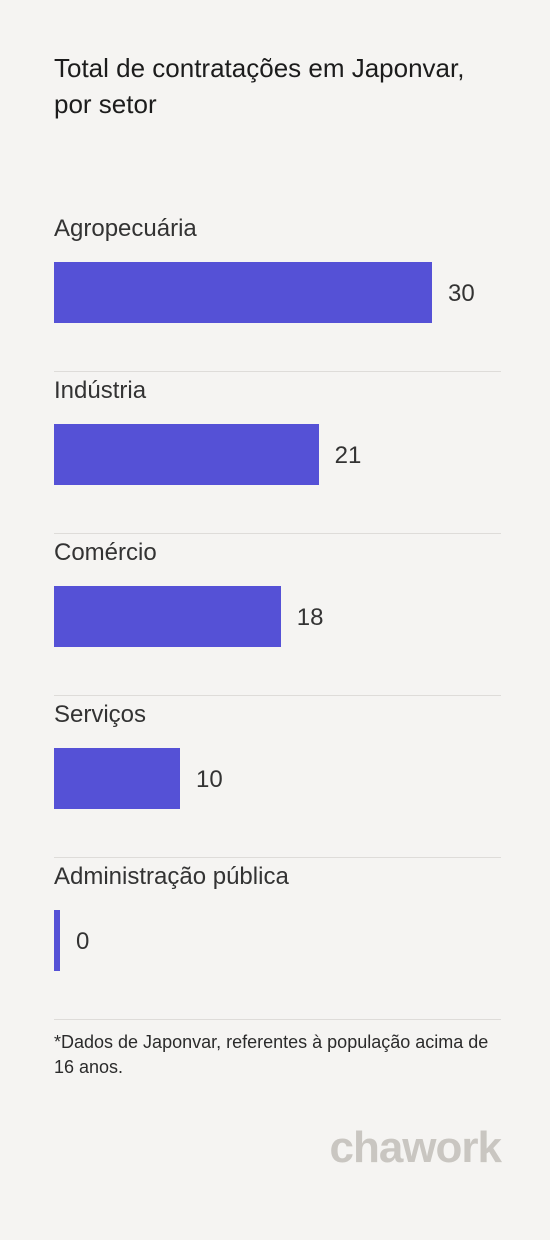 Image resolution: width=550 pixels, height=1240 pixels. What do you see at coordinates (310, 617) in the screenshot?
I see `data-label: 18` at bounding box center [310, 617].